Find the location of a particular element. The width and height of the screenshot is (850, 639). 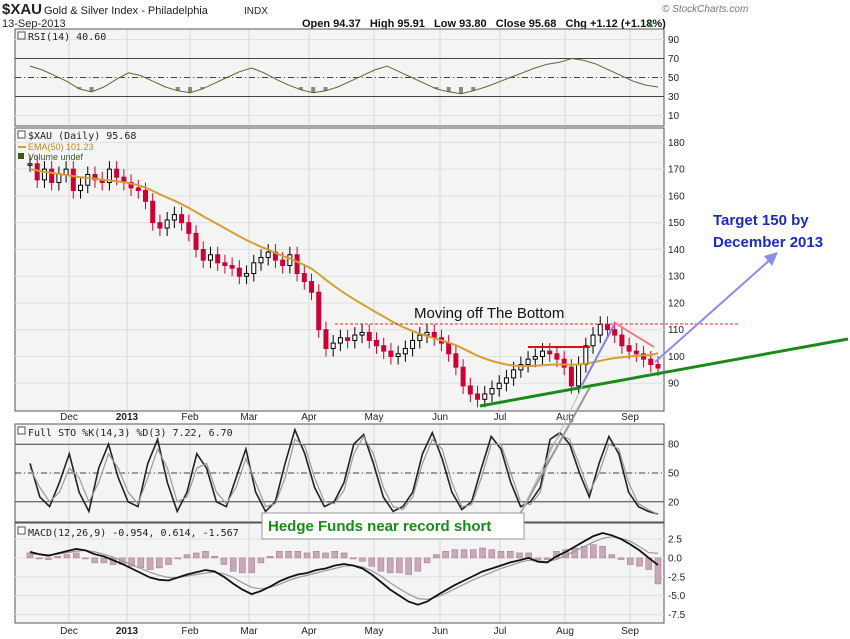

price-legend: $XAU (Daily) 95.68 is located at coordinates (82, 136).